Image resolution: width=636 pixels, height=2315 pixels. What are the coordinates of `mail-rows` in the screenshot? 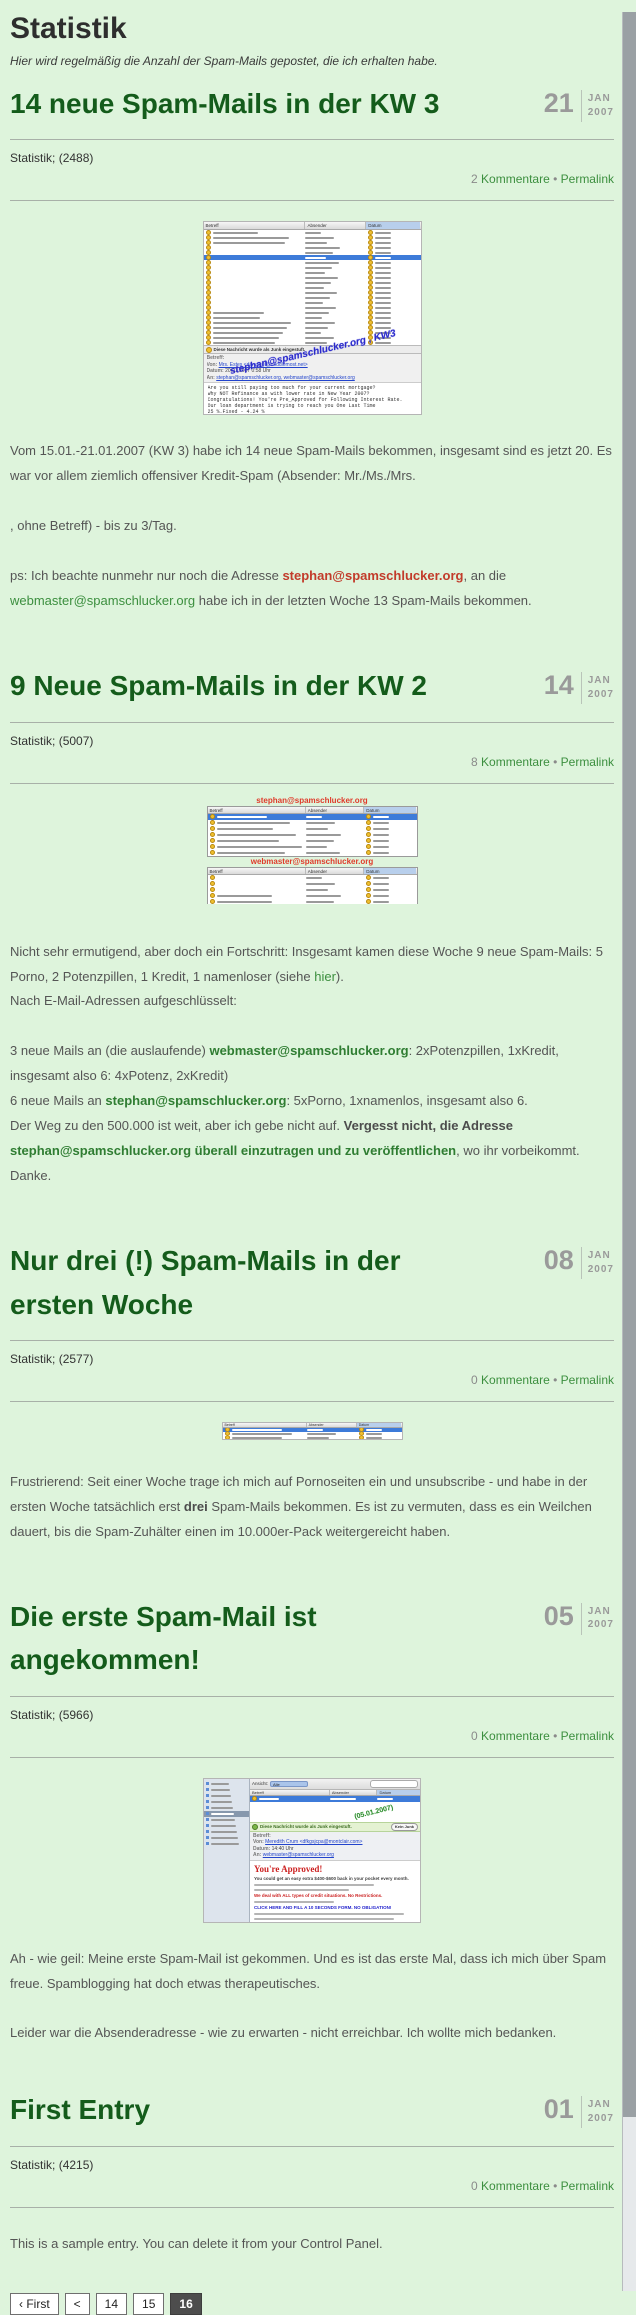 It's located at (312, 288).